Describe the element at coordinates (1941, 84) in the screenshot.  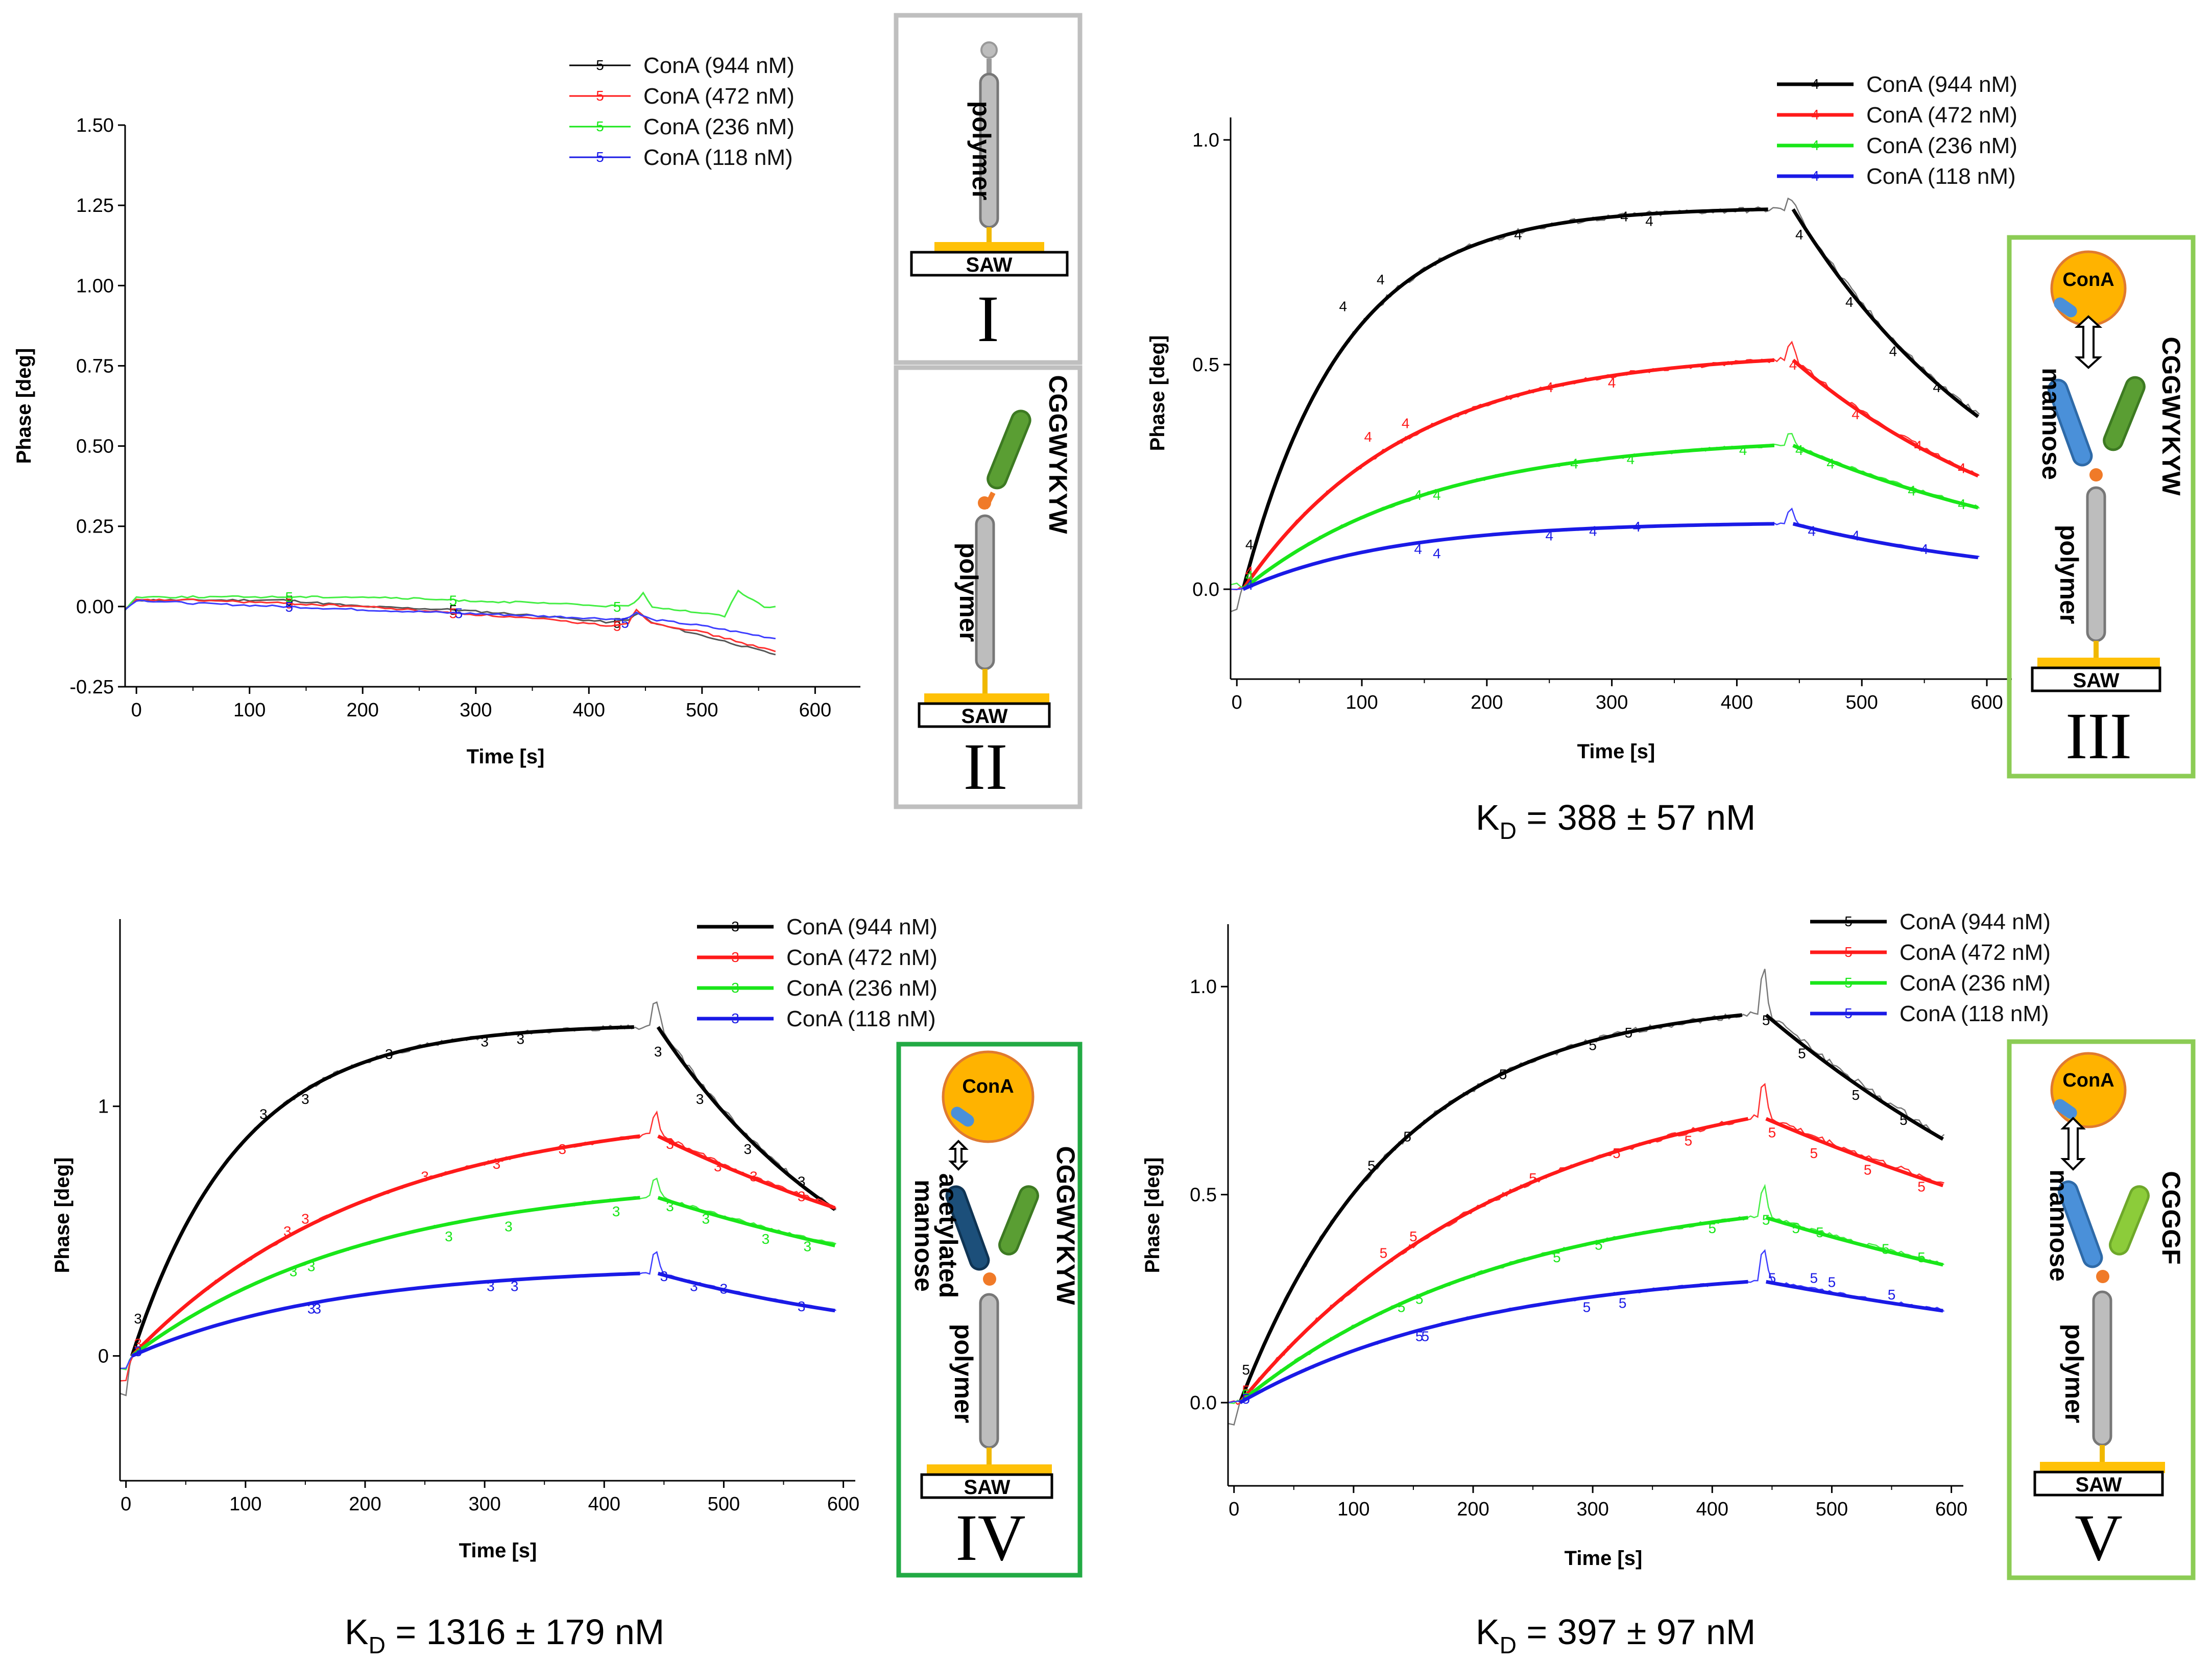
I see `legend-label: ConA (944 nM)` at that location.